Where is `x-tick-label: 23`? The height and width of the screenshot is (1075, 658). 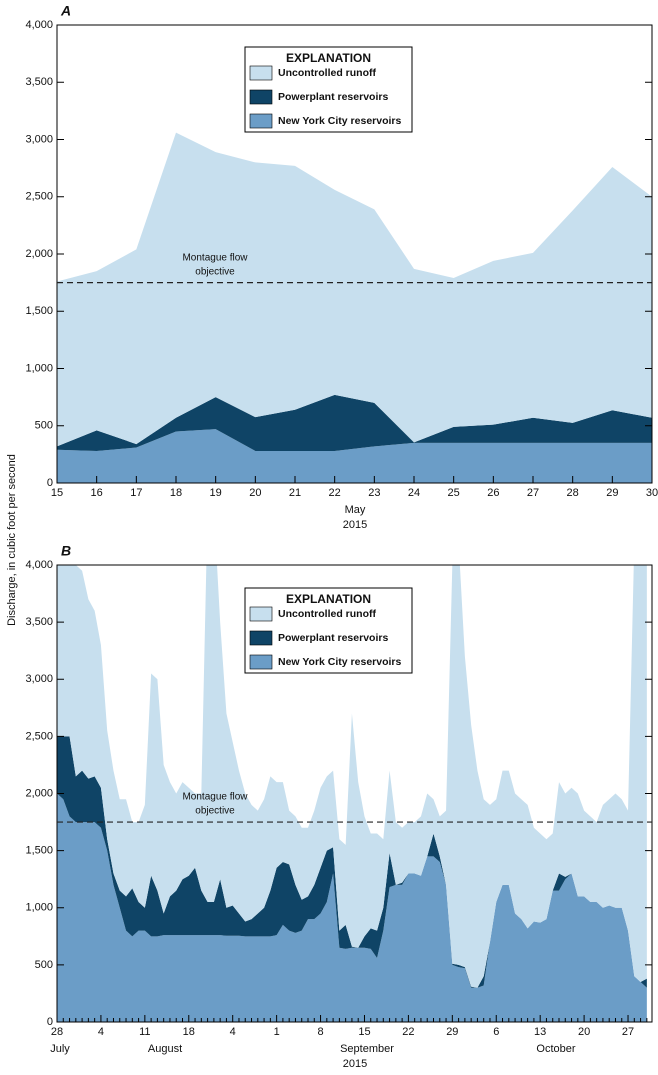 x-tick-label: 23 is located at coordinates (374, 493).